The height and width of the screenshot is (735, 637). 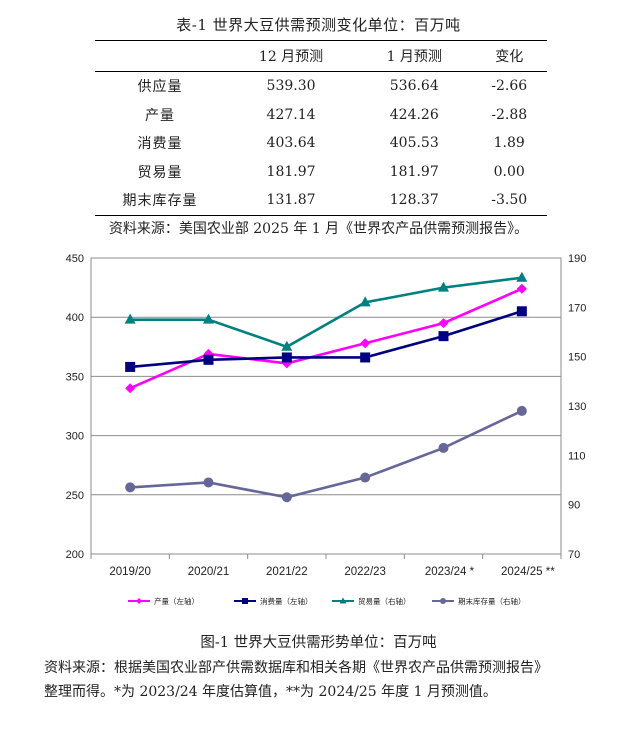 I want to click on table-cell: -2.88, so click(x=509, y=114).